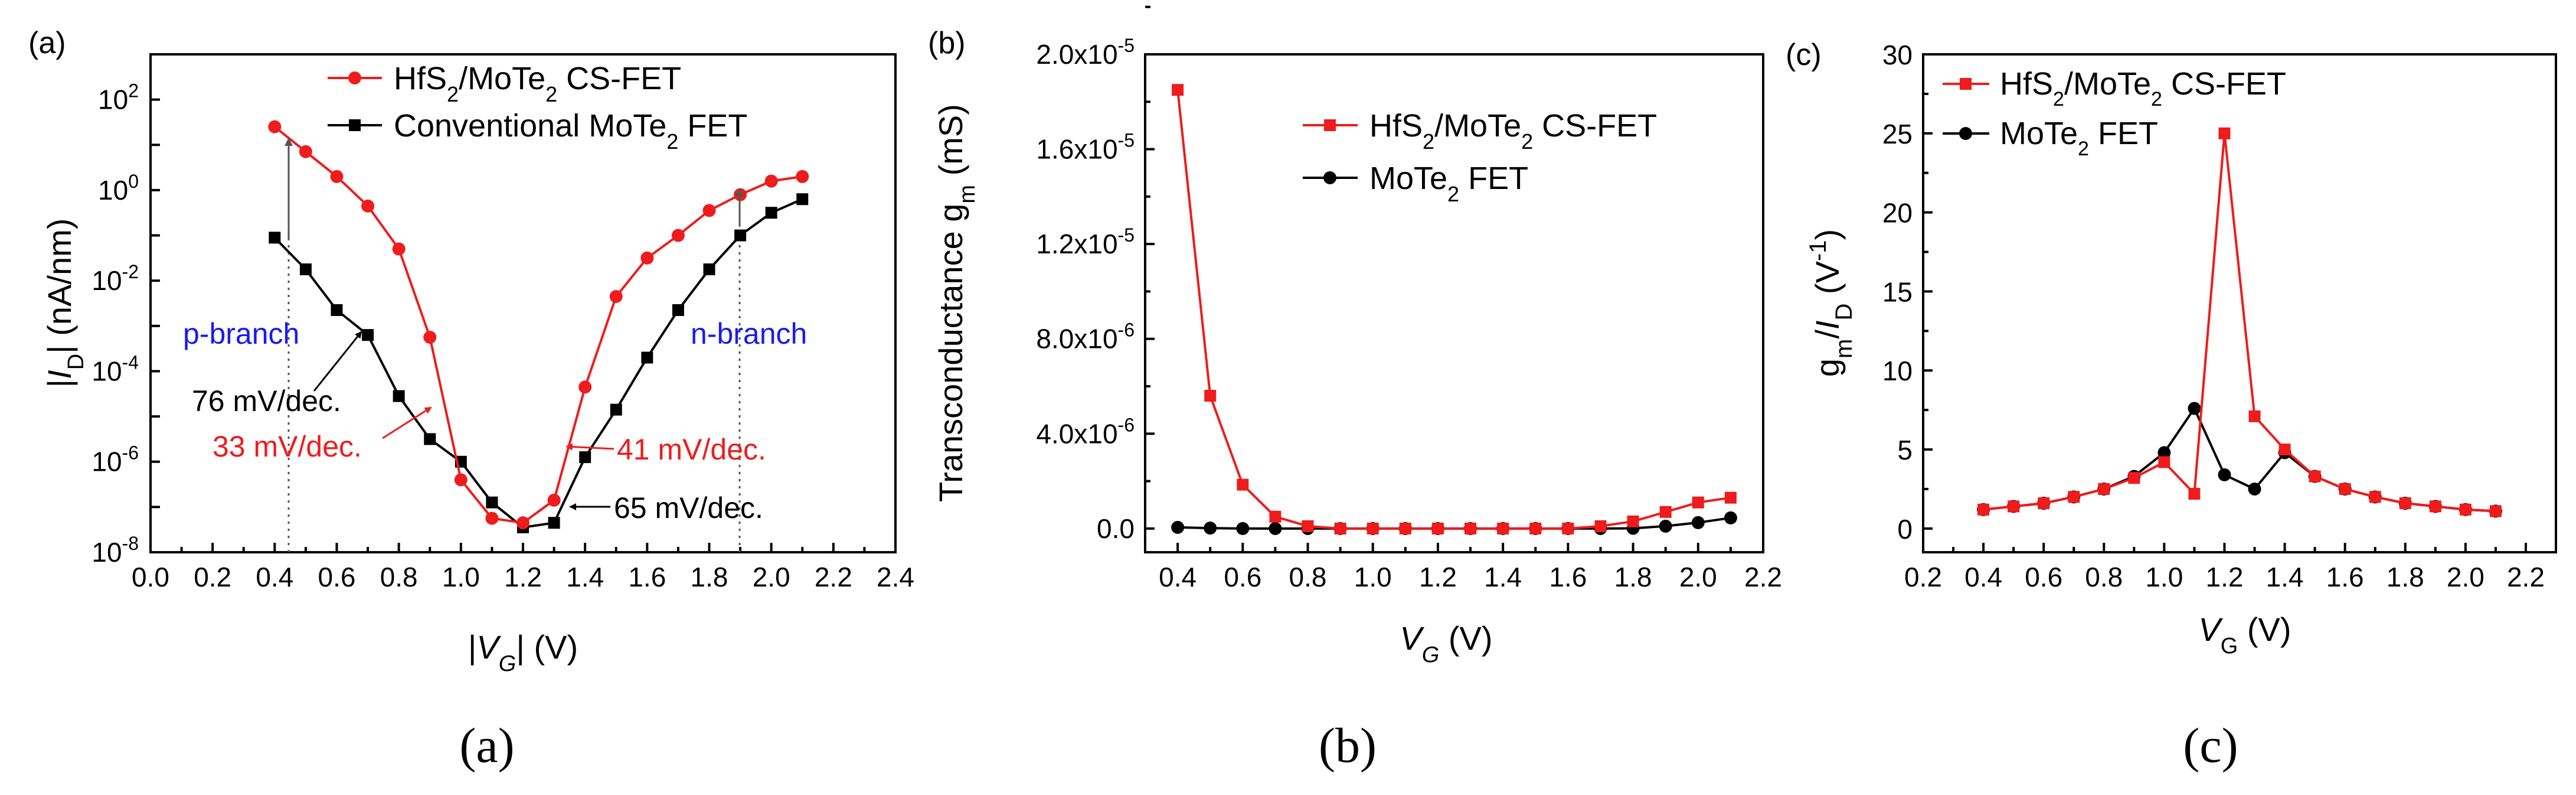 The height and width of the screenshot is (795, 2576). Describe the element at coordinates (523, 568) in the screenshot. I see `panel-a-x-ticks: 0.0 0.2 0.4 0.6 0.8 1.0 1.2 1.4 1.6 1.8 2.0 2.2 2.4` at that location.